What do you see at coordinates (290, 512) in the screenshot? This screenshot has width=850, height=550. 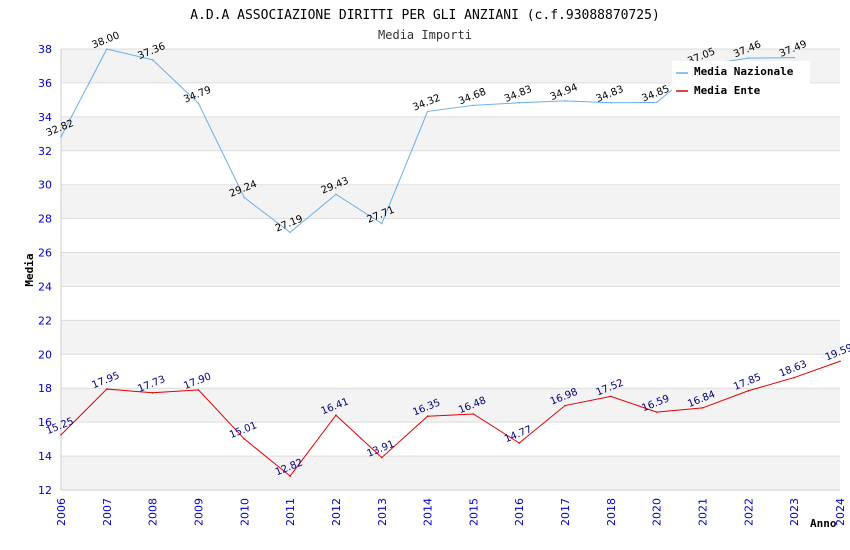 I see `x-tick-label: 2011` at bounding box center [290, 512].